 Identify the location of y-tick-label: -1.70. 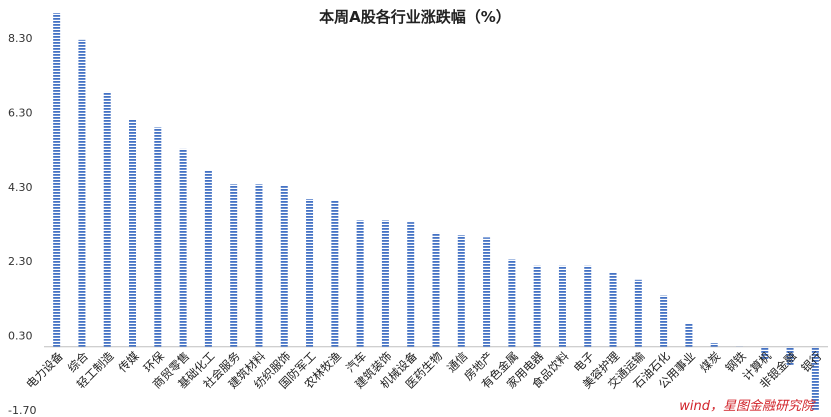
(22, 410).